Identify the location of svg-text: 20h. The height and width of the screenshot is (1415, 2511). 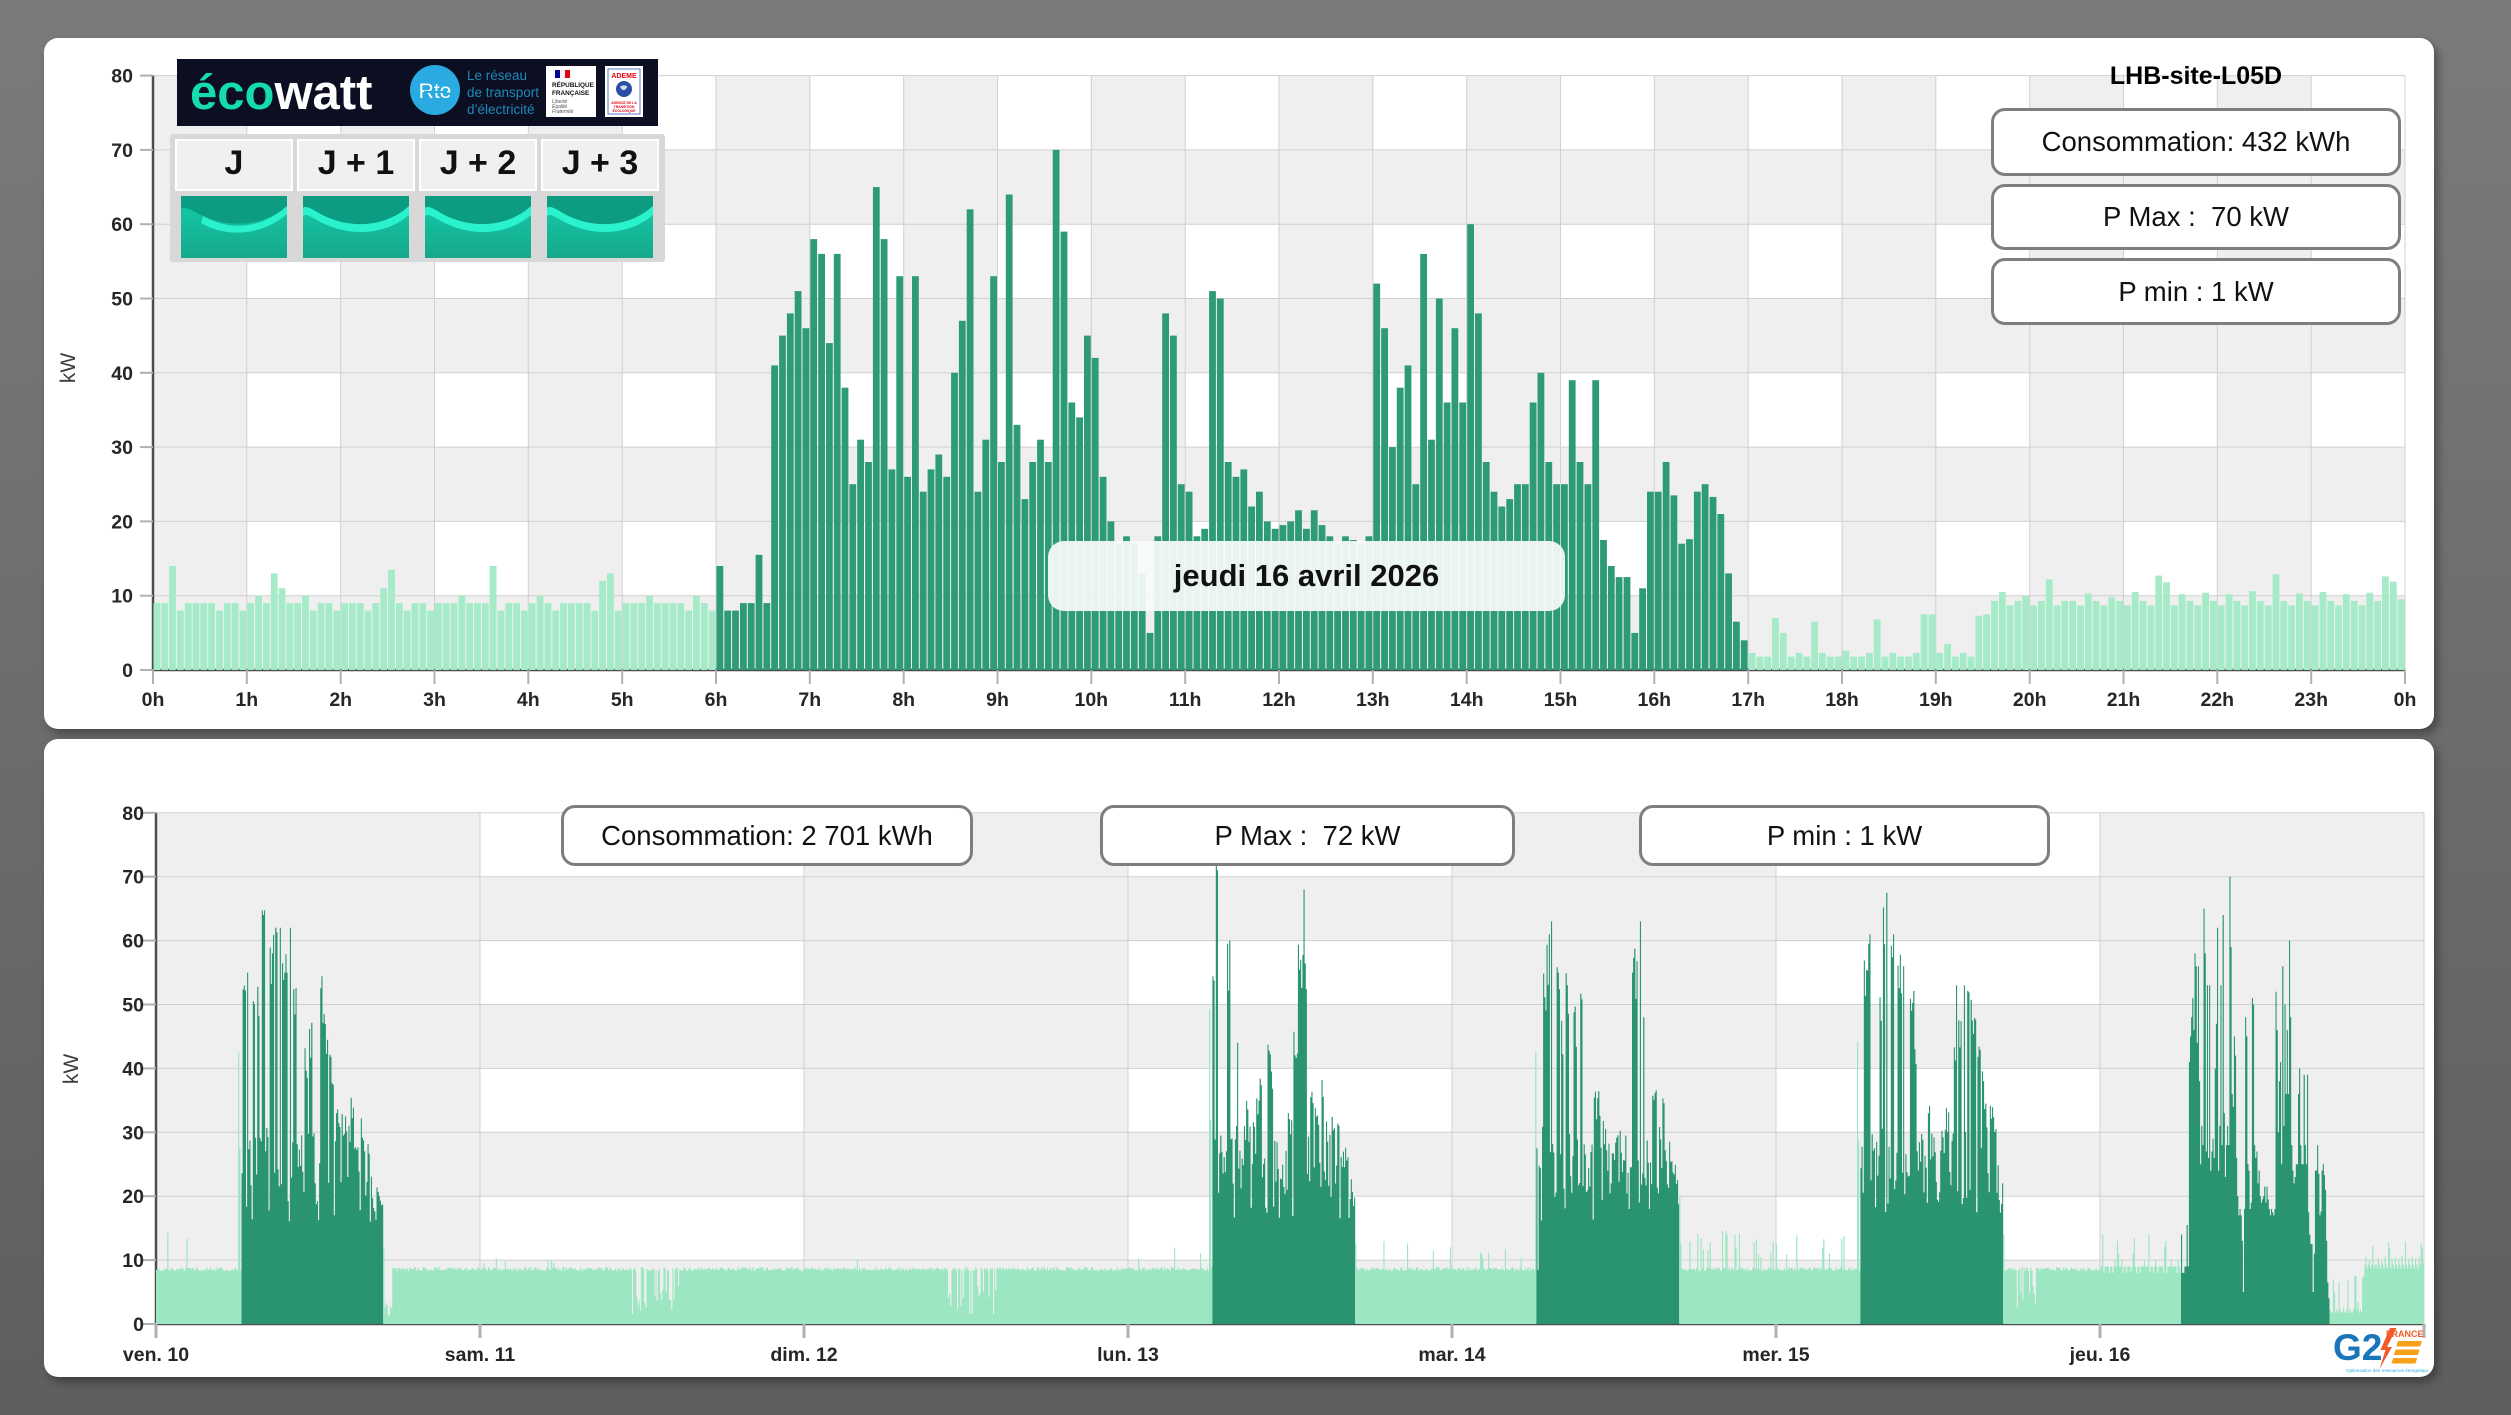
(2030, 700).